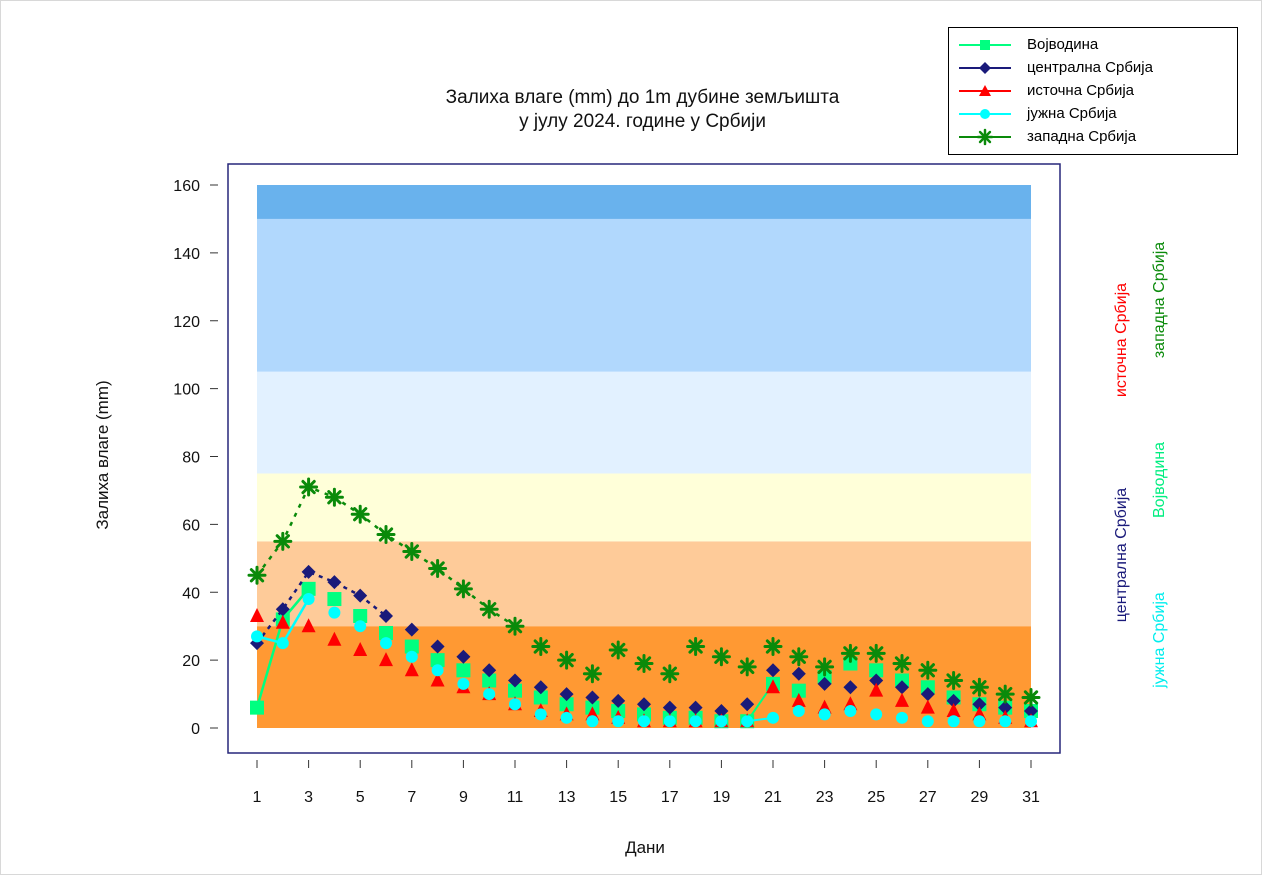 The height and width of the screenshot is (875, 1262). I want to click on x-tick-label: 23, so click(825, 797).